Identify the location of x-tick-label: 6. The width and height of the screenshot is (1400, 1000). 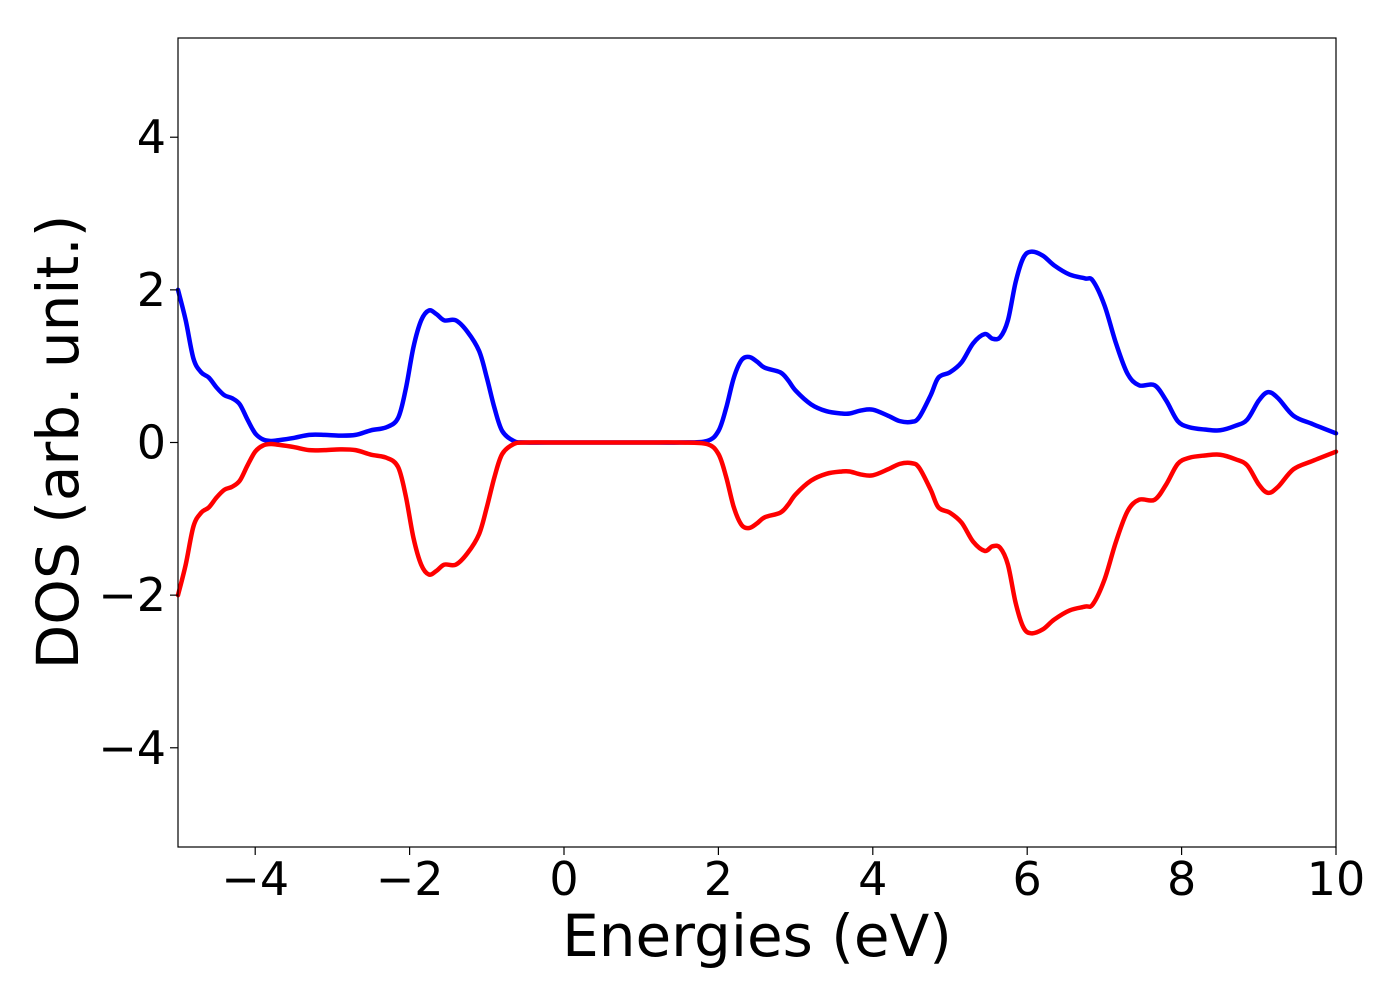
(1027, 879).